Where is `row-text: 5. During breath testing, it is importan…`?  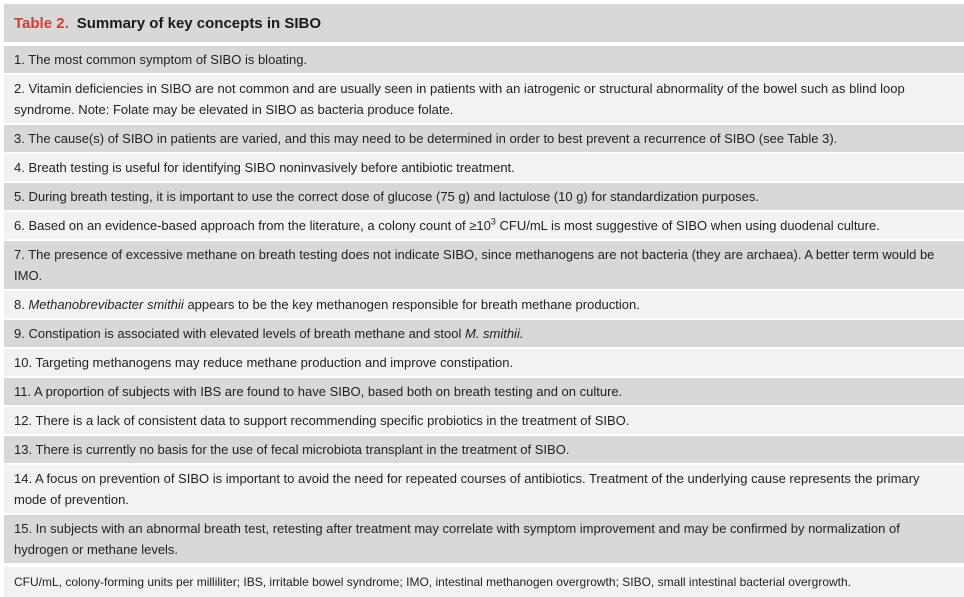
row-text: 5. During breath testing, it is importan… is located at coordinates (387, 196).